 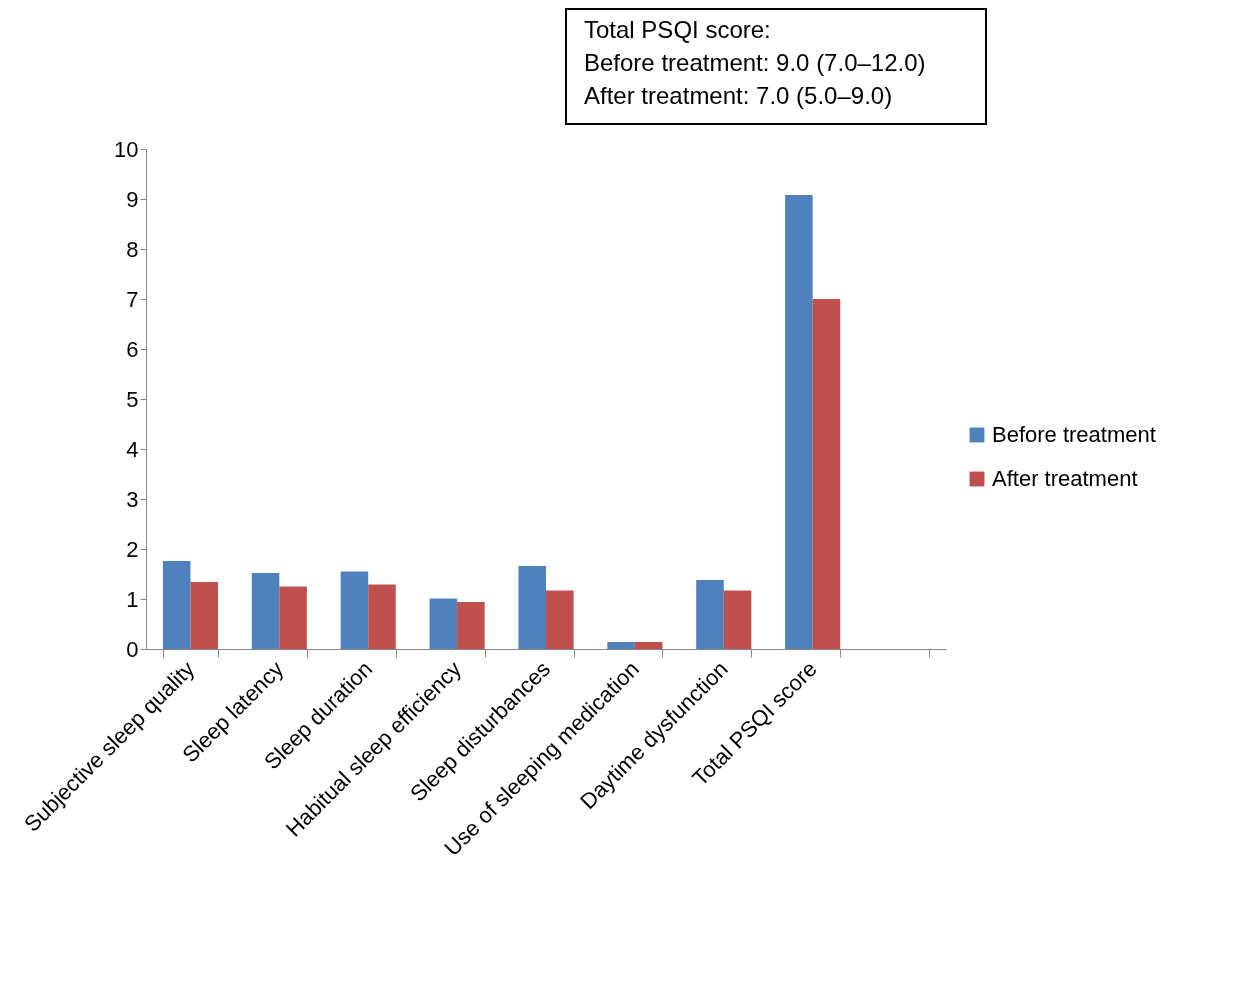 I want to click on legend-label: After treatment, so click(x=1065, y=478).